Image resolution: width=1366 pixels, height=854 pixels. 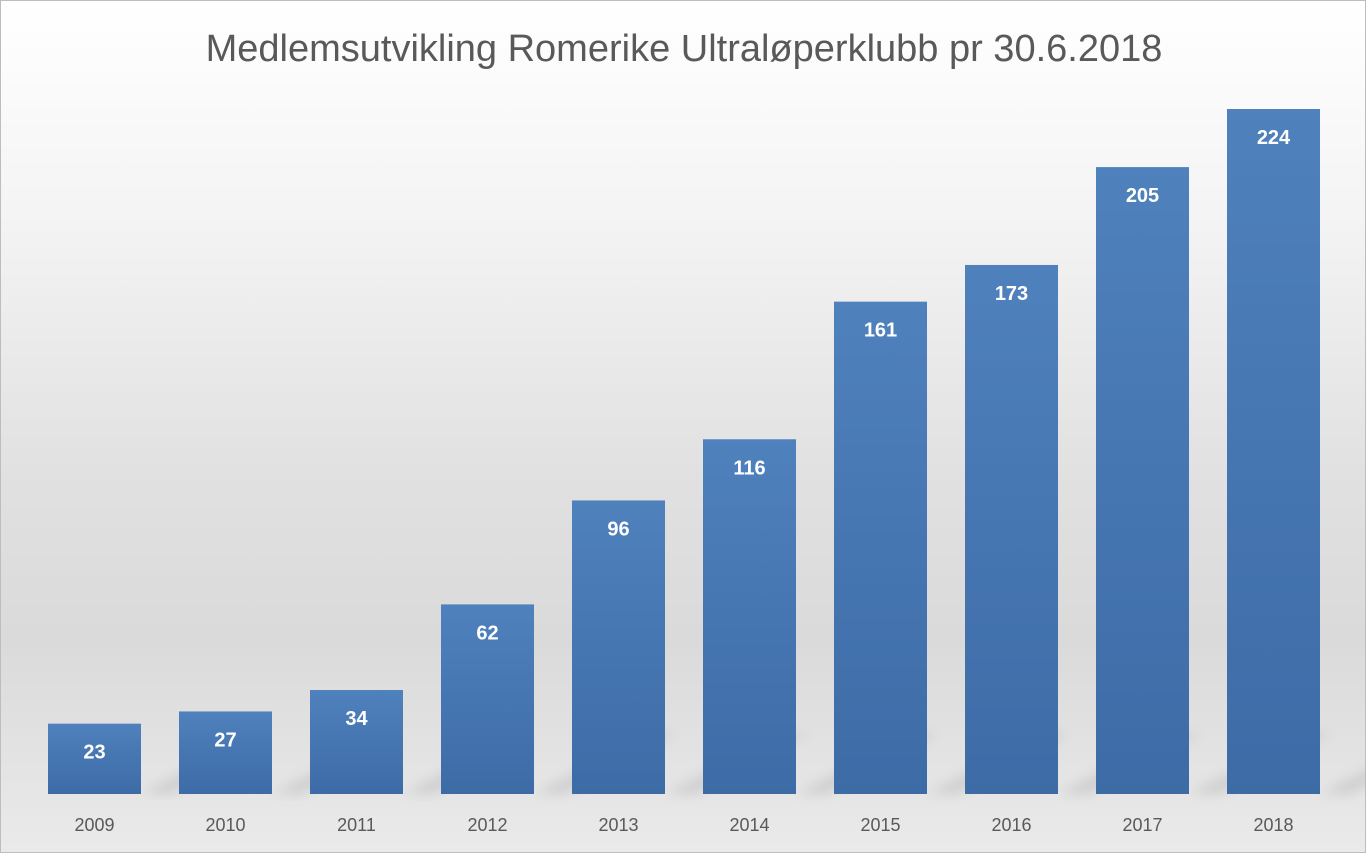 What do you see at coordinates (225, 740) in the screenshot?
I see `data-label-2010: 27` at bounding box center [225, 740].